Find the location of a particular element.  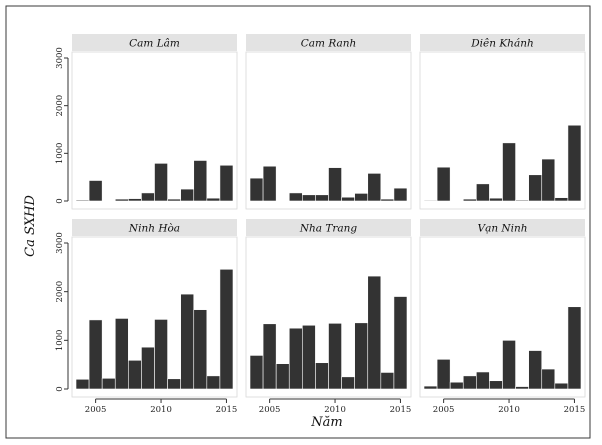

bar-dien-khanh-2011 is located at coordinates (522, 200).